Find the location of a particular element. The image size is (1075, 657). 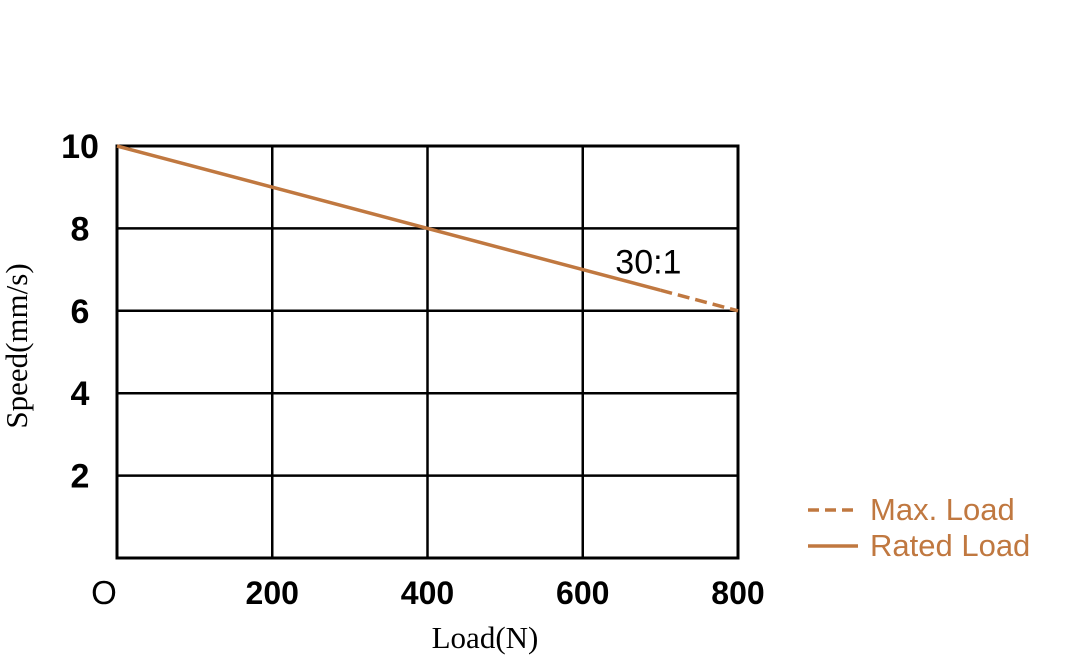

legend-label-max-load: Max. Load is located at coordinates (942, 509).